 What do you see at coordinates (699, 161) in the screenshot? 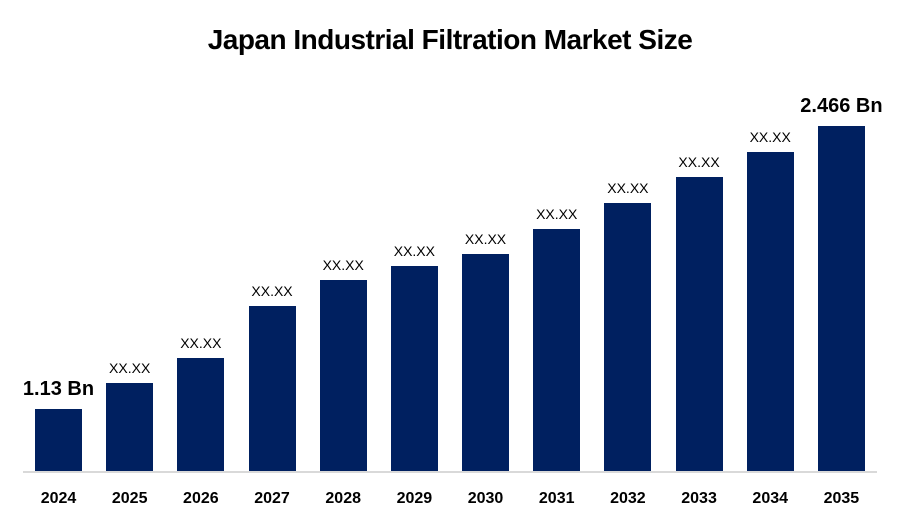
I see `bar-value-label-2033: XX.XX` at bounding box center [699, 161].